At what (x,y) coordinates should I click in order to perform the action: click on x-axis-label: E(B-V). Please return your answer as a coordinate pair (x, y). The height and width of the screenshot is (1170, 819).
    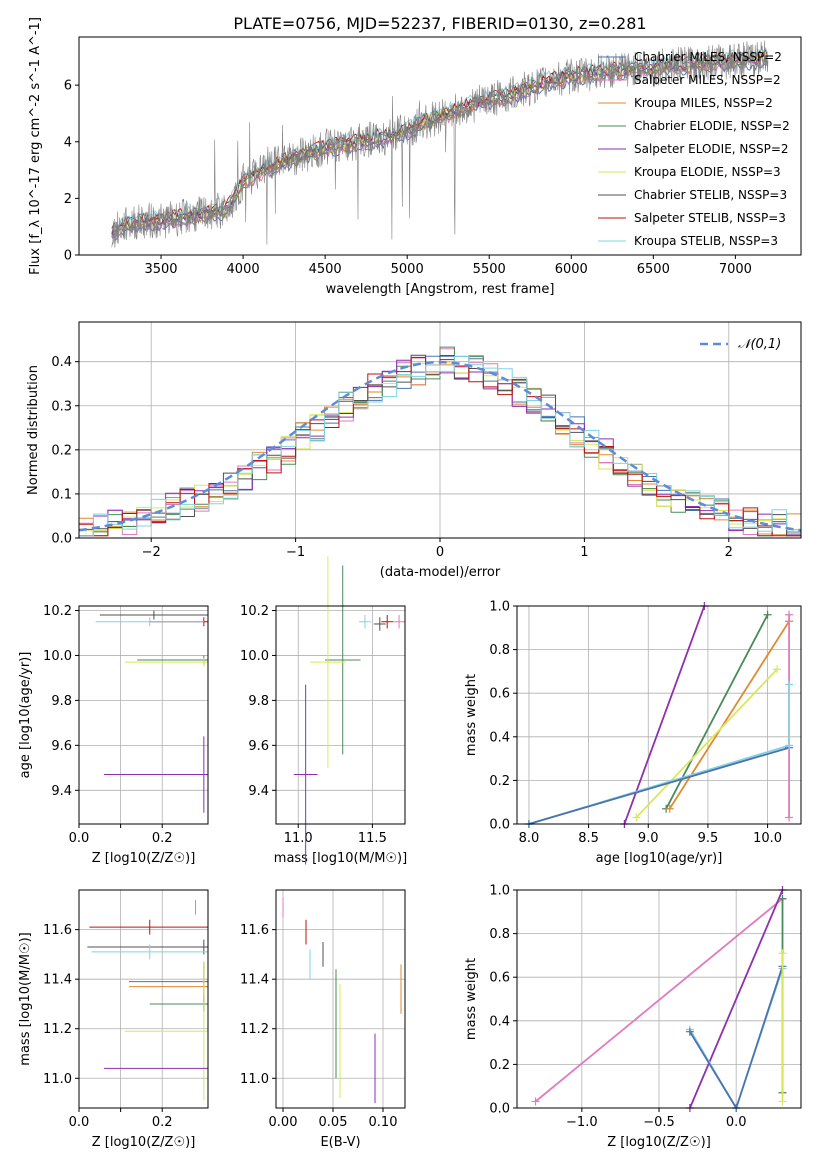
    Looking at the image, I should click on (340, 1142).